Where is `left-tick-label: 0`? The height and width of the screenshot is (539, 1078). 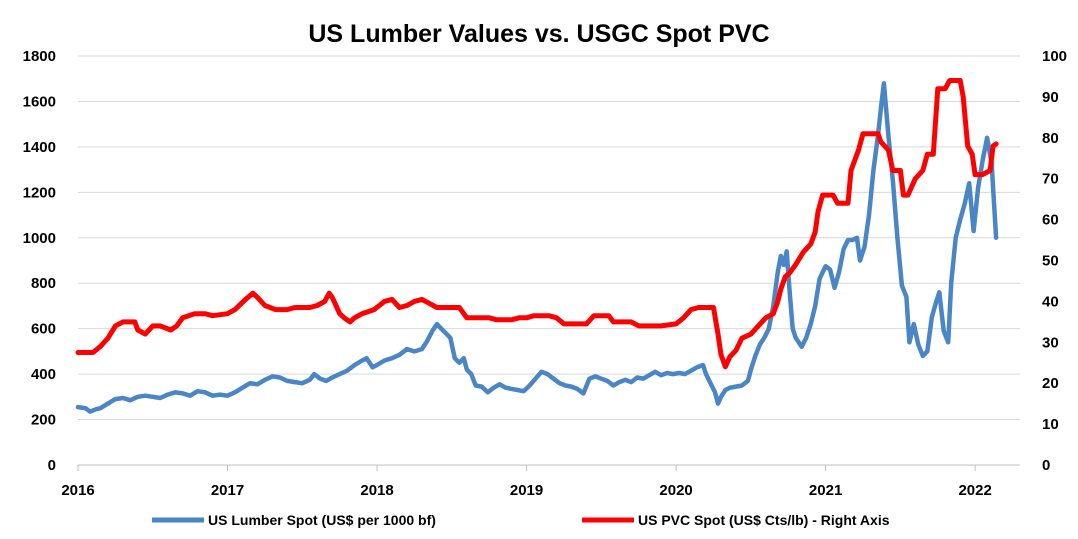
left-tick-label: 0 is located at coordinates (52, 465).